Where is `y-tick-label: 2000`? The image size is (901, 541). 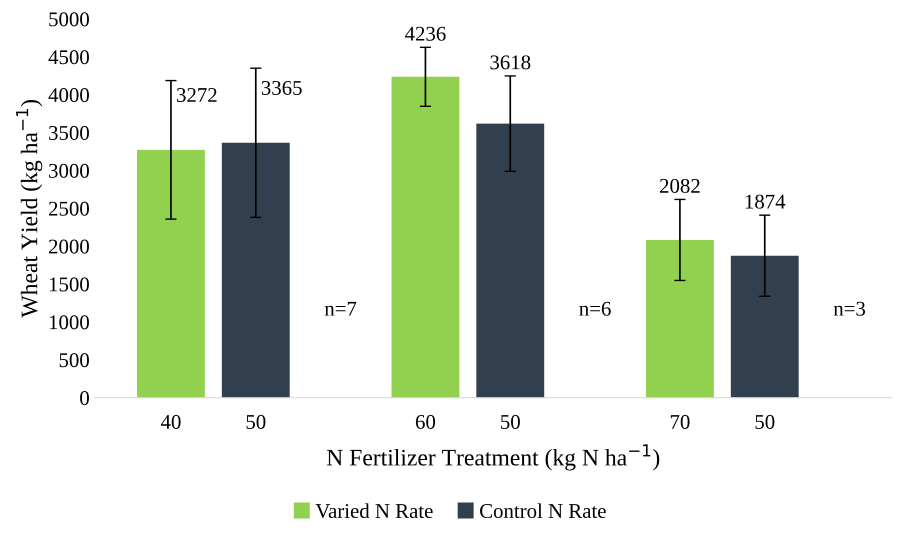
y-tick-label: 2000 is located at coordinates (68, 247).